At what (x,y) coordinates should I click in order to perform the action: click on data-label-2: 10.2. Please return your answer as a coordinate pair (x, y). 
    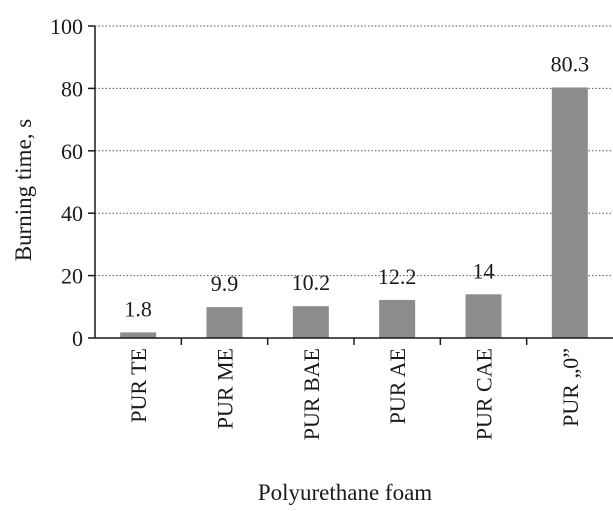
    Looking at the image, I should click on (311, 282).